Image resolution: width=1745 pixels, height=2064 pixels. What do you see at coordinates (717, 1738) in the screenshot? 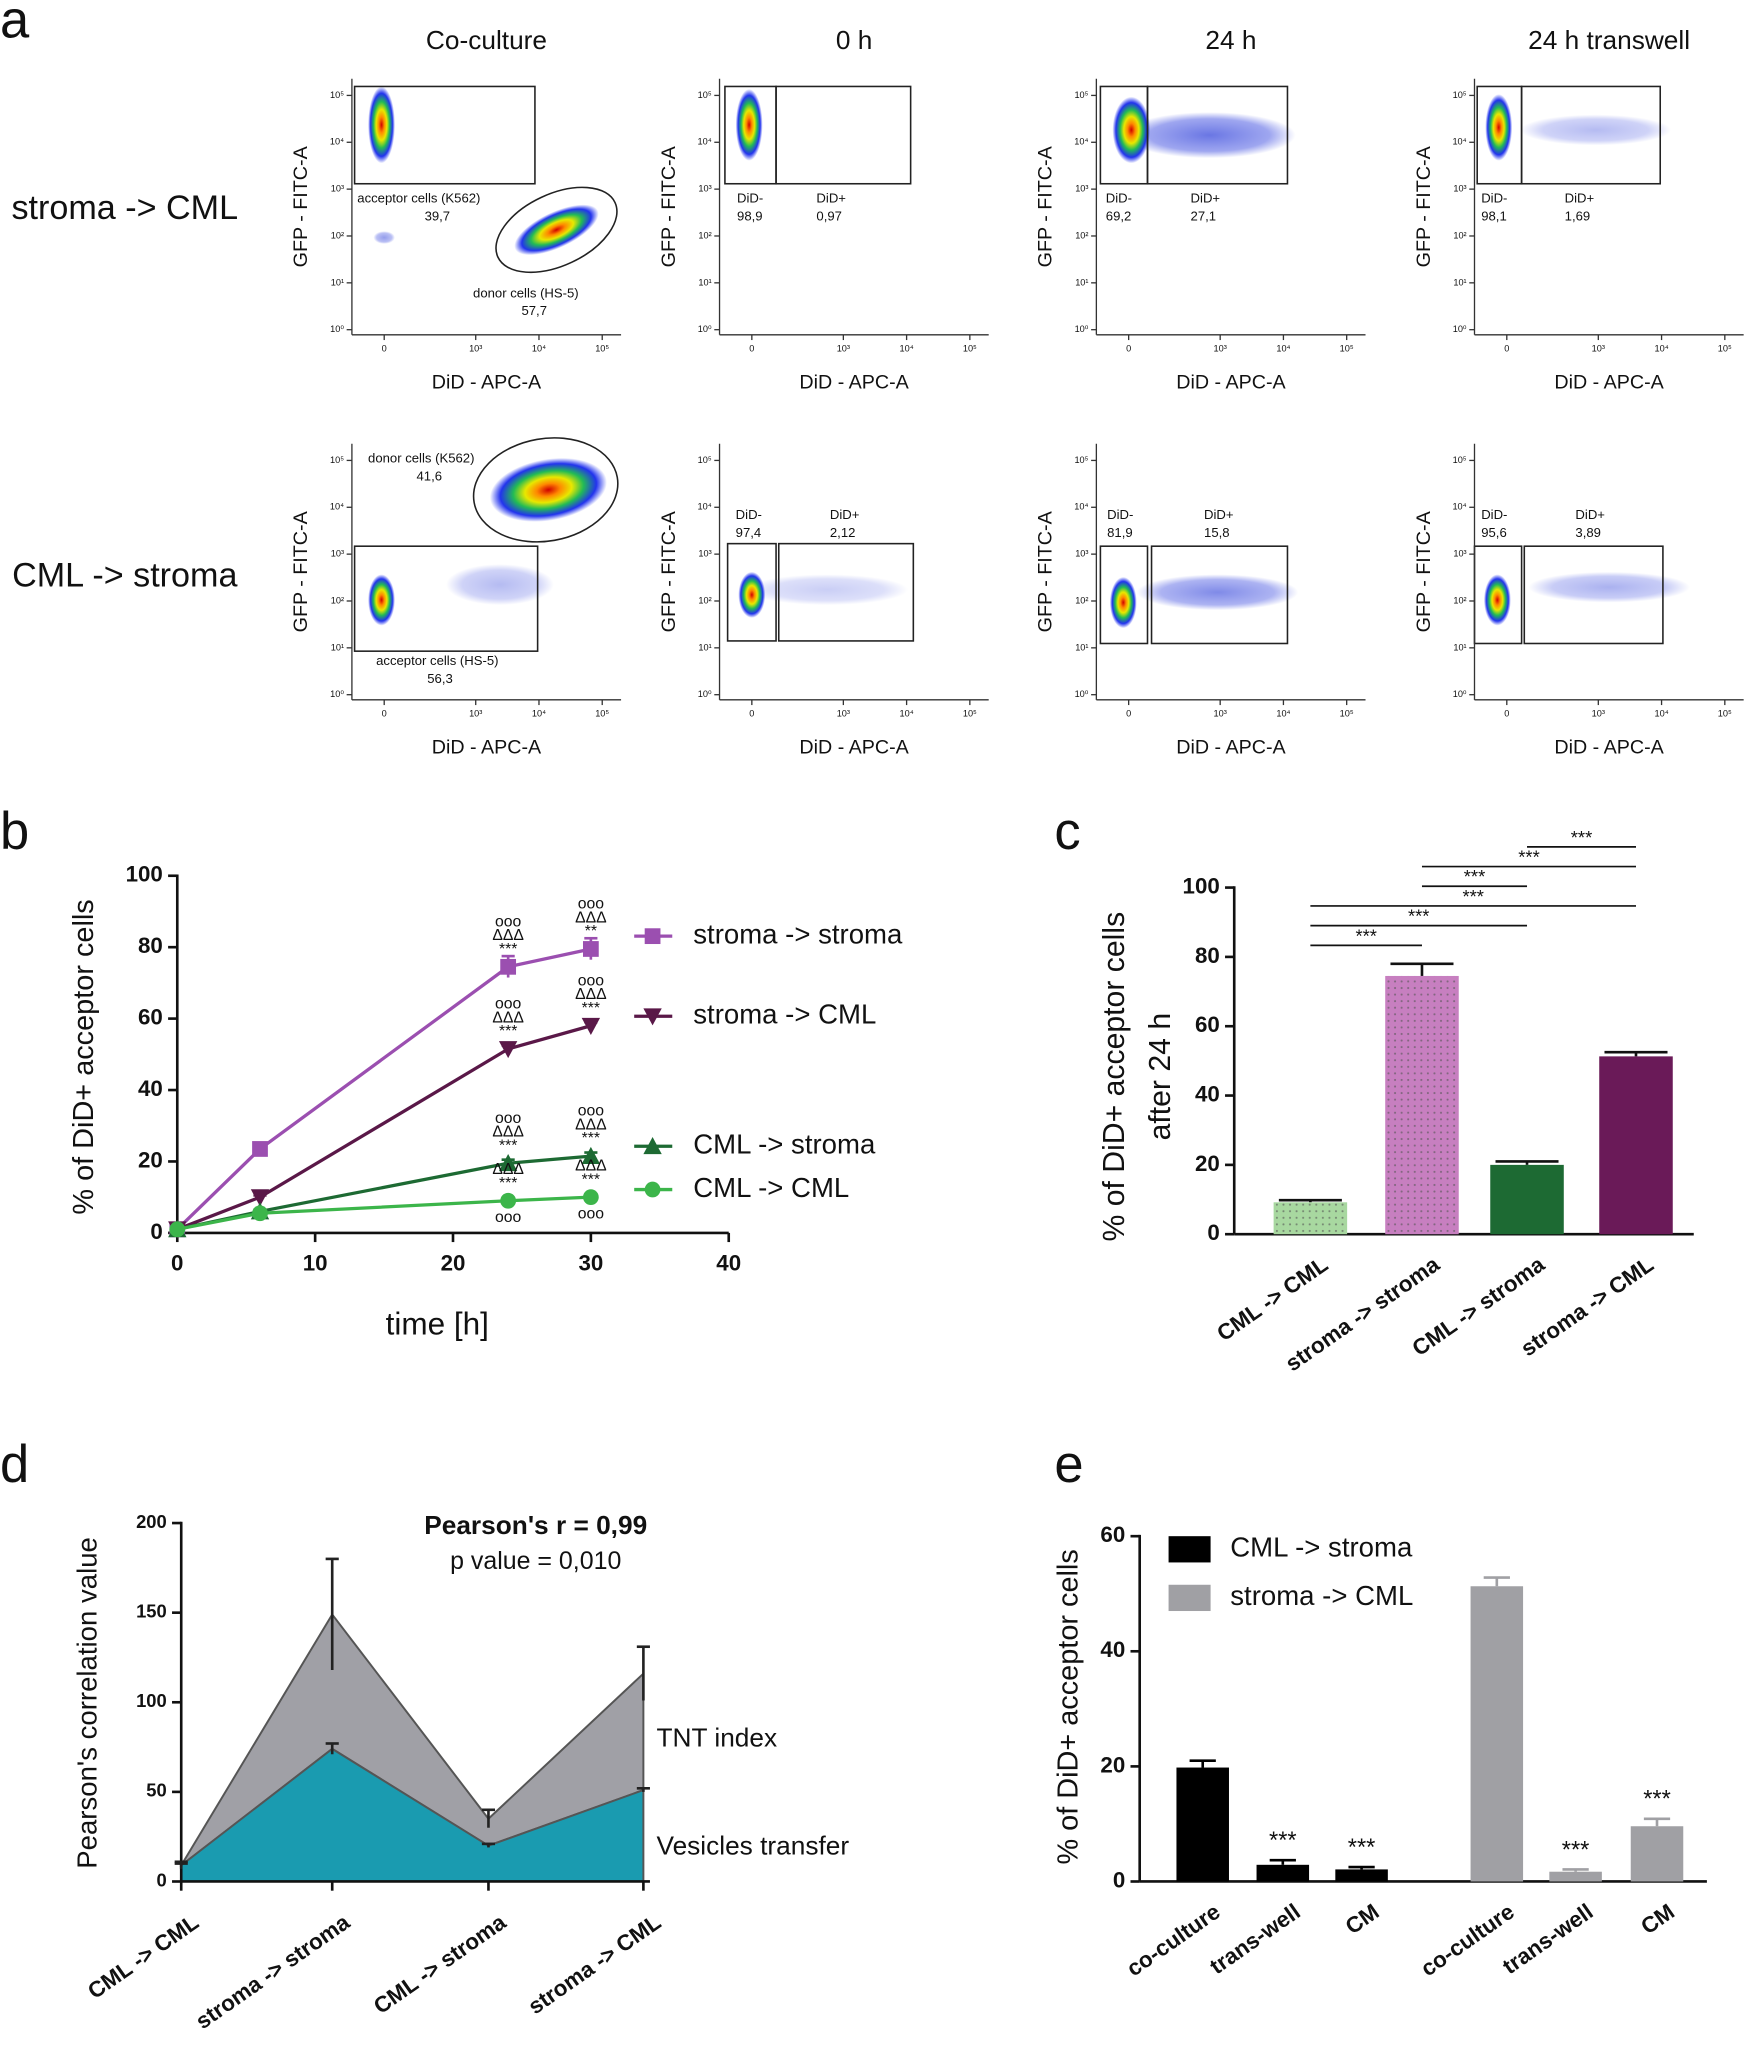
I see `series-label: TNT index` at bounding box center [717, 1738].